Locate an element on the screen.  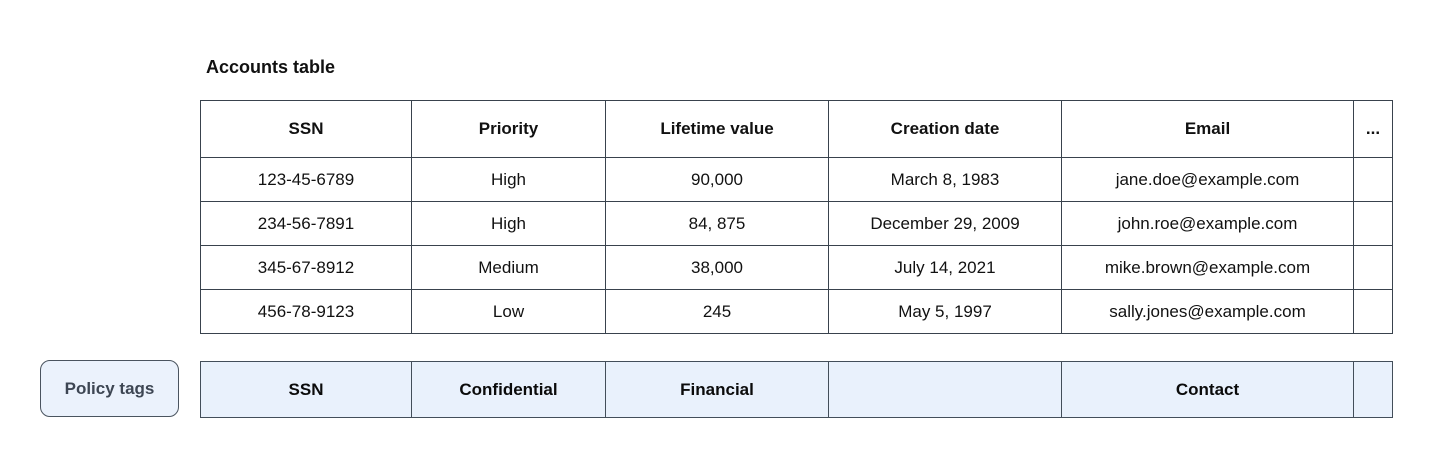
column-header-lifetime-value: Lifetime value is located at coordinates (717, 129).